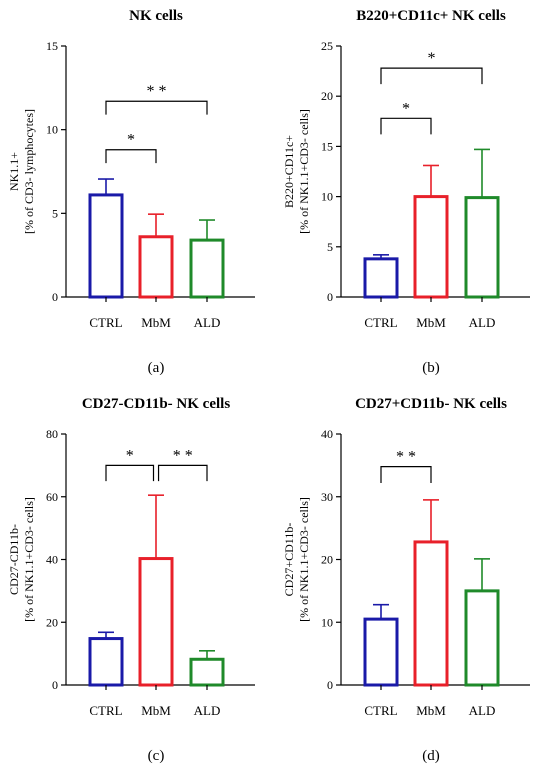  Describe the element at coordinates (52, 434) in the screenshot. I see `y-tick-label: 80` at that location.